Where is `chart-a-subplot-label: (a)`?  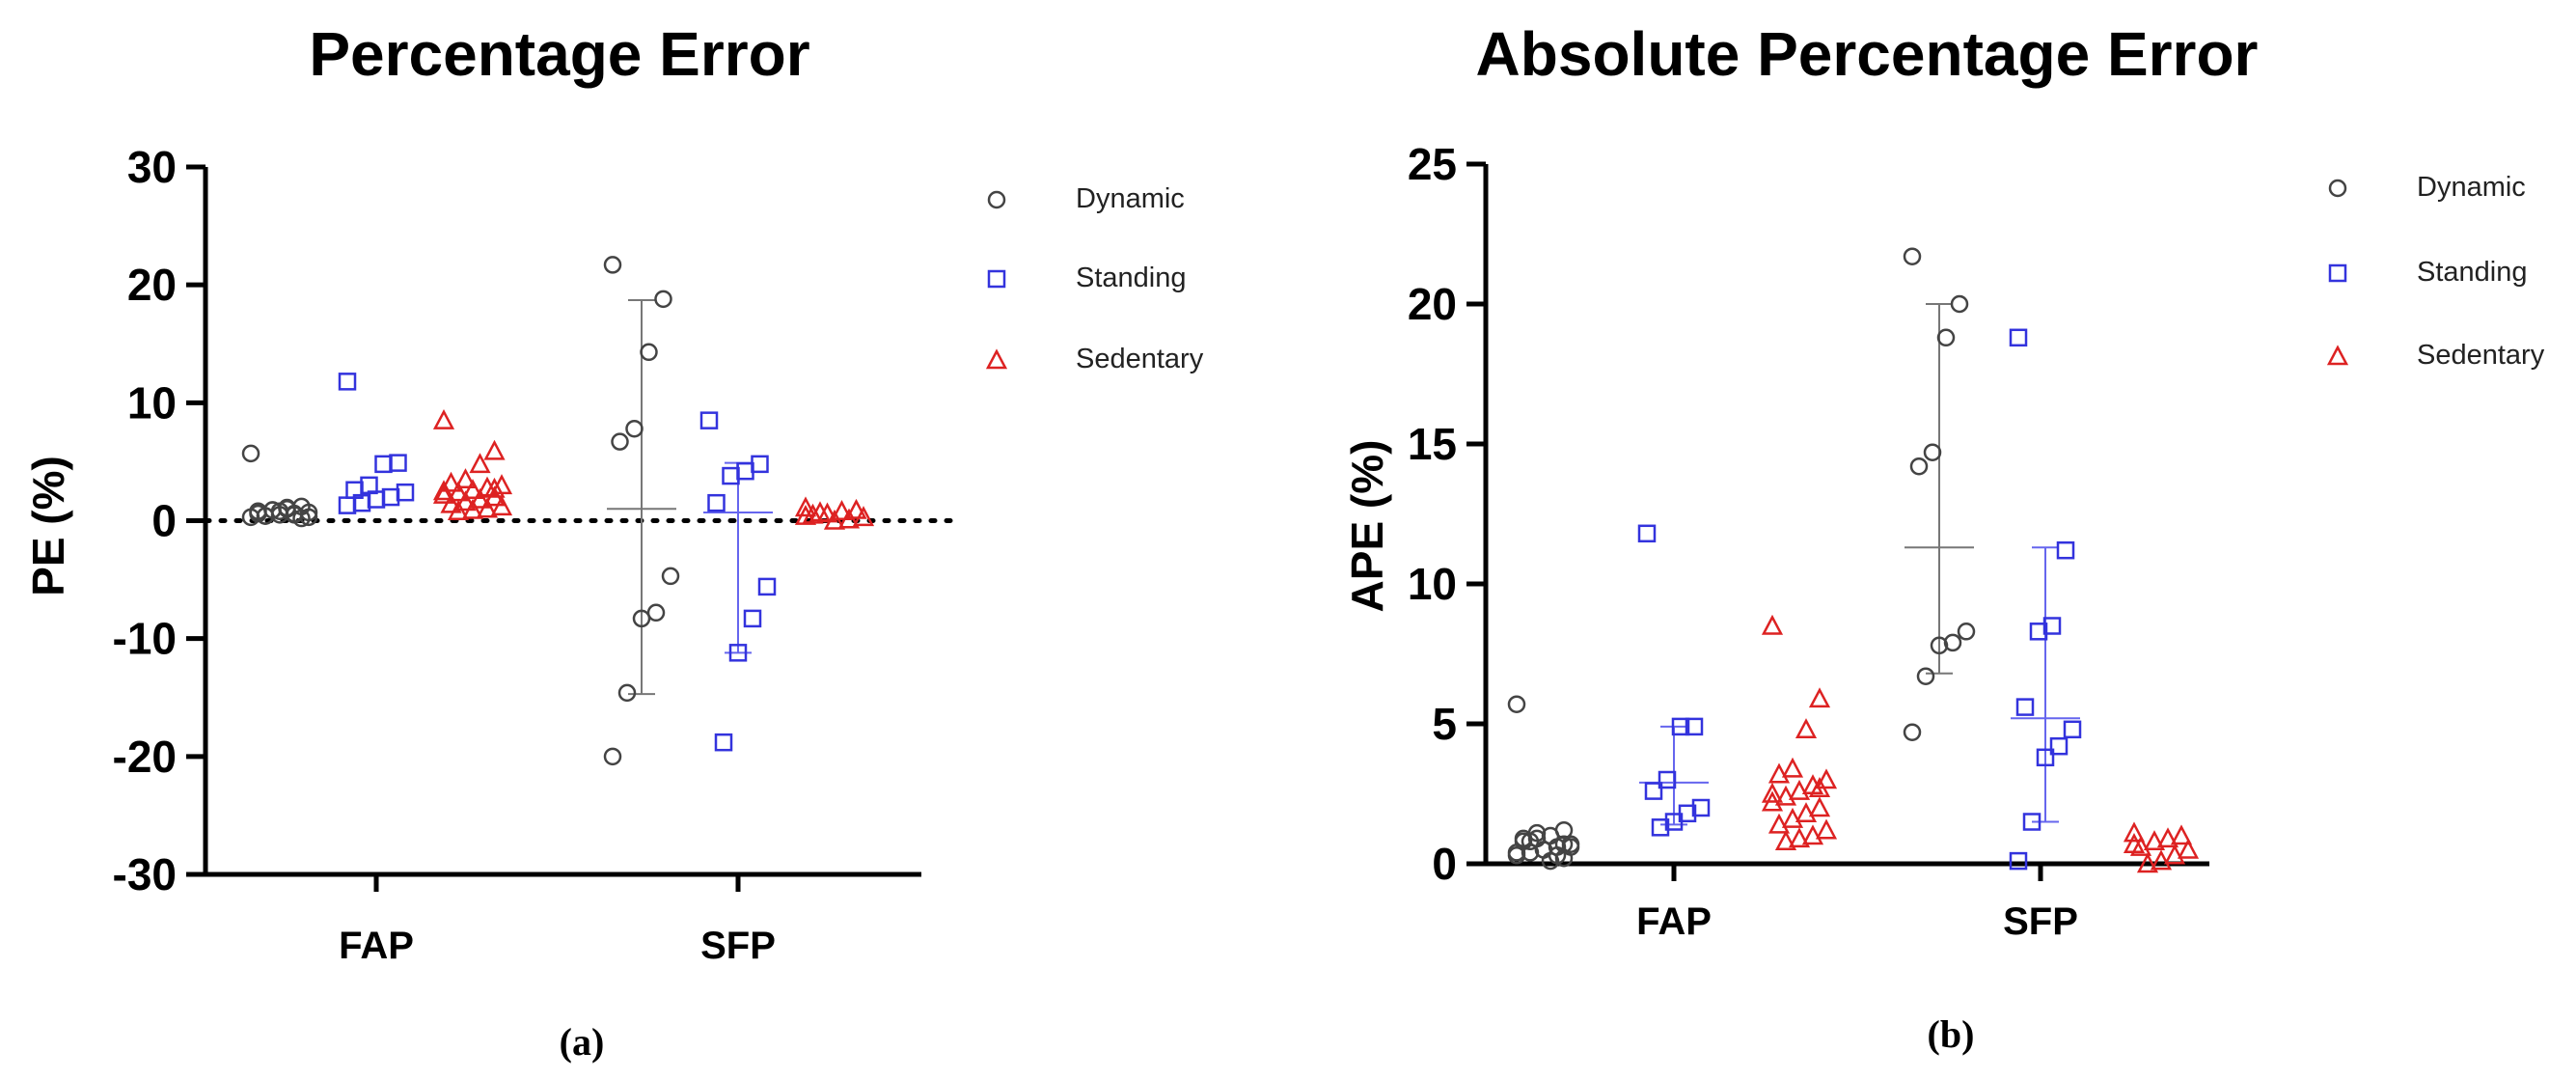
chart-a-subplot-label: (a) is located at coordinates (582, 1042).